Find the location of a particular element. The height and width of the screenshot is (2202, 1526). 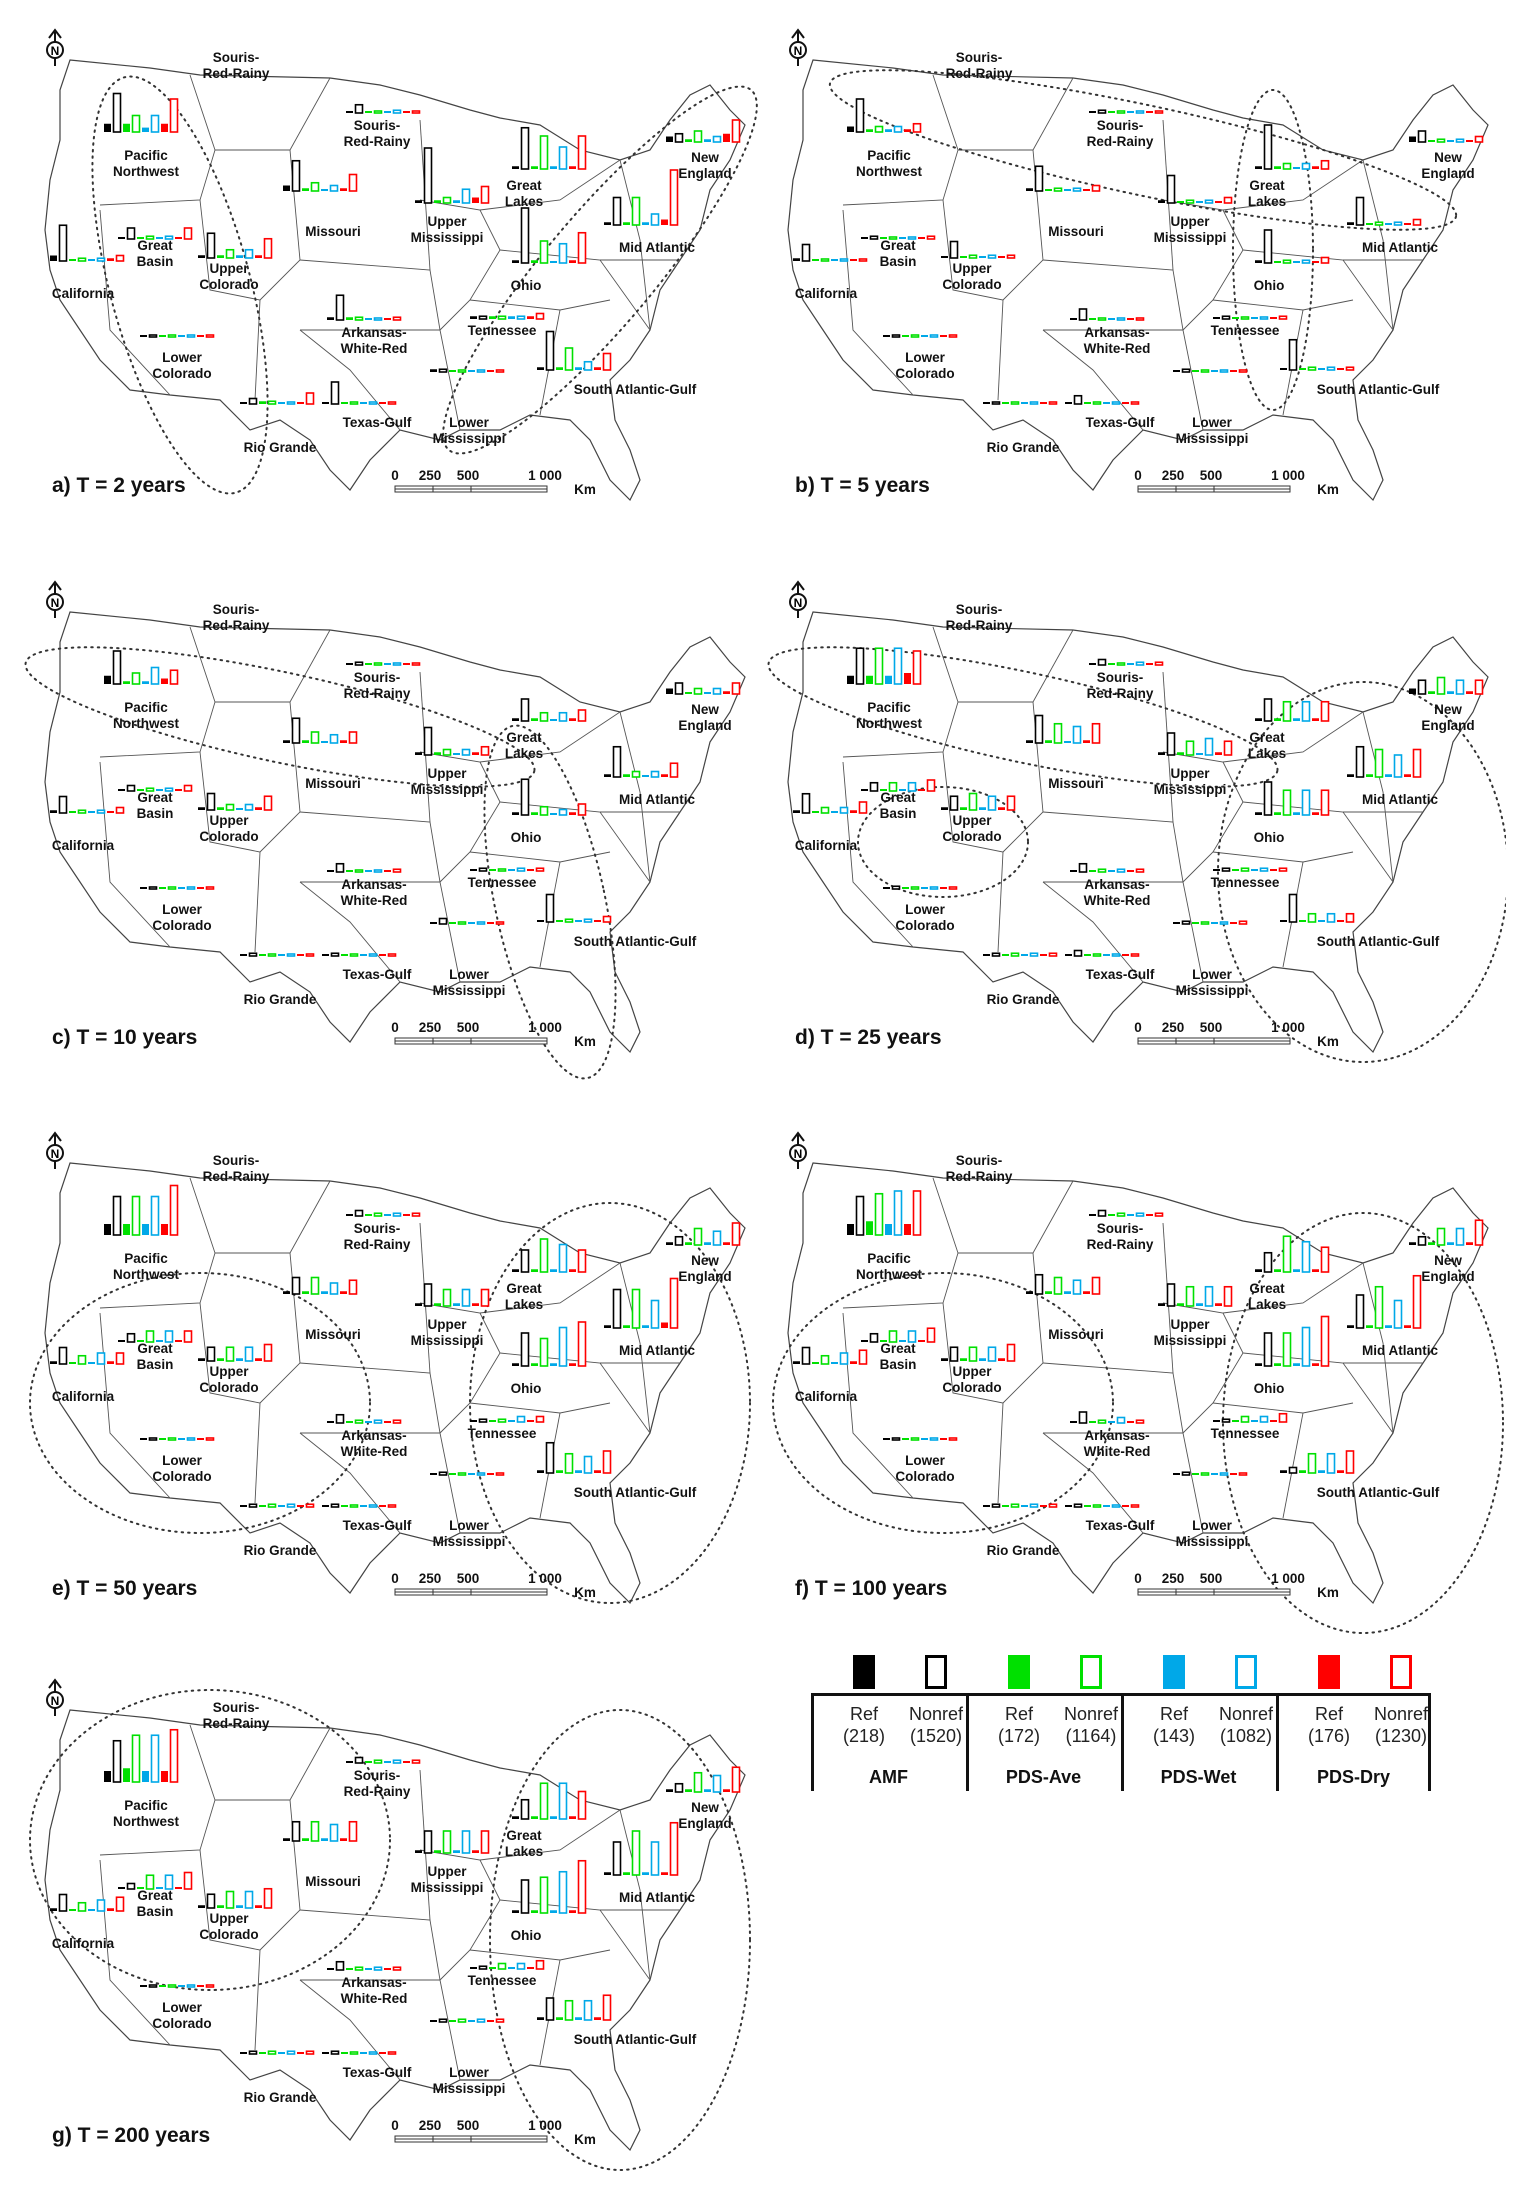

region-label-line: Upper is located at coordinates (972, 268).